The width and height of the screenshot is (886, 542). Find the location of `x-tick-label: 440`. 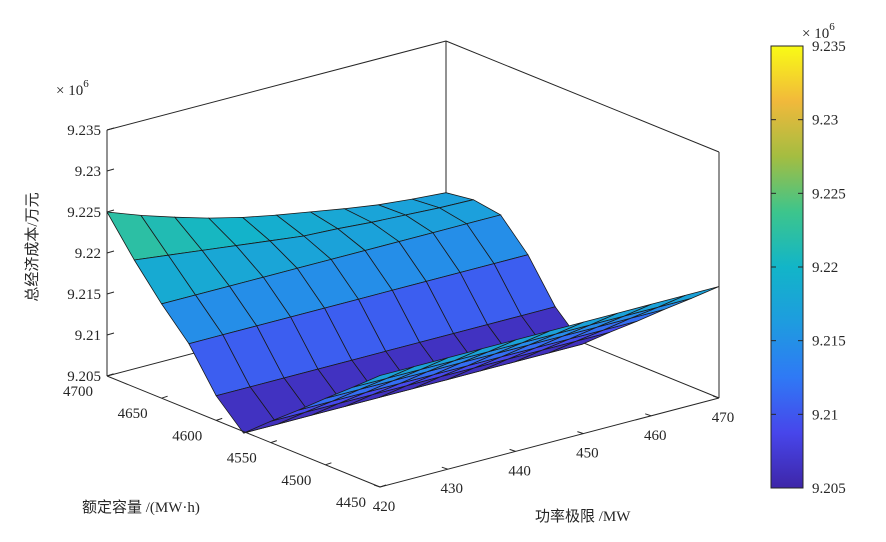

x-tick-label: 440 is located at coordinates (519, 471).